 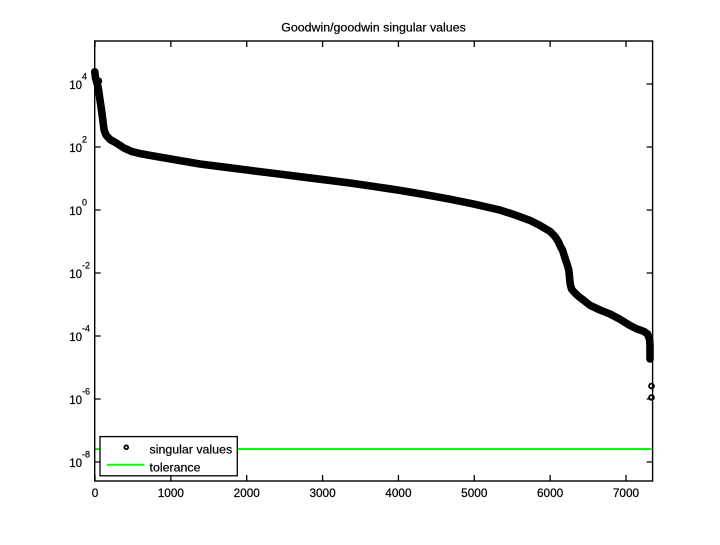 I want to click on svg-text: 4000, so click(x=398, y=493).